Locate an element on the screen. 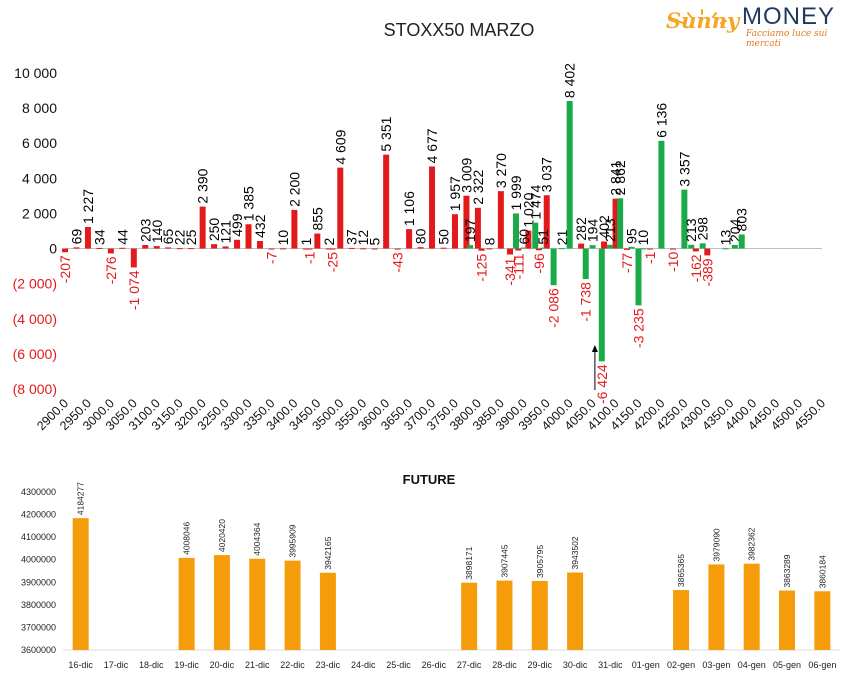 The width and height of the screenshot is (868, 688). data-label: -96 is located at coordinates (539, 263).